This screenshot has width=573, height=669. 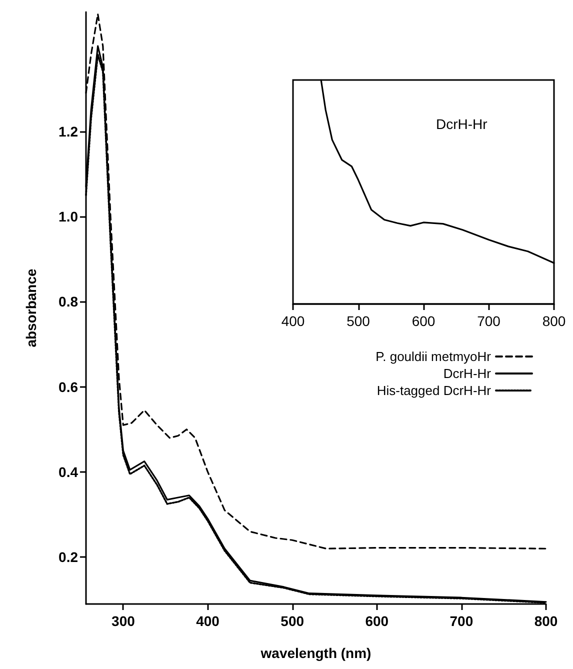 What do you see at coordinates (68, 386) in the screenshot?
I see `y-tick-label: 0.6` at bounding box center [68, 386].